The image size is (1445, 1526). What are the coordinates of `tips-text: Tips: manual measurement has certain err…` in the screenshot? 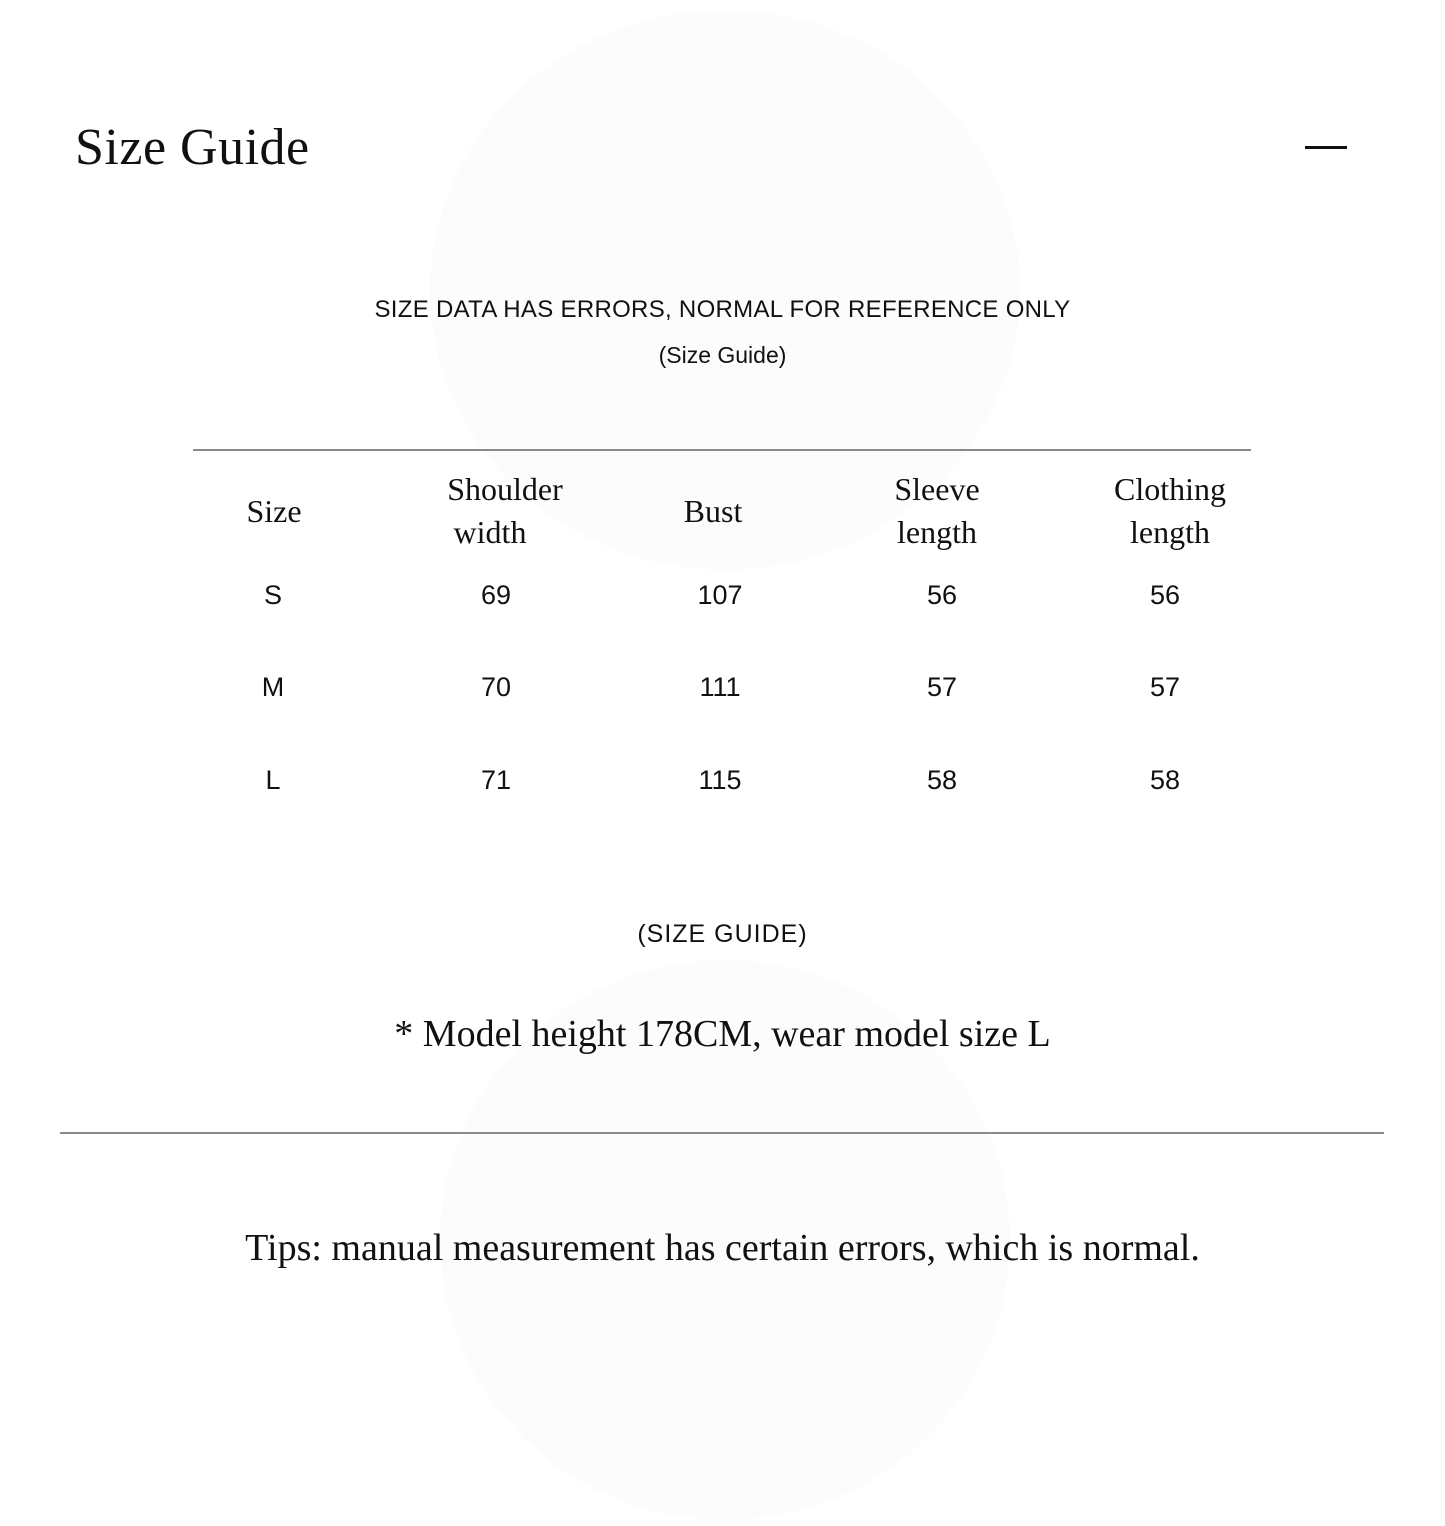 It's located at (722, 1248).